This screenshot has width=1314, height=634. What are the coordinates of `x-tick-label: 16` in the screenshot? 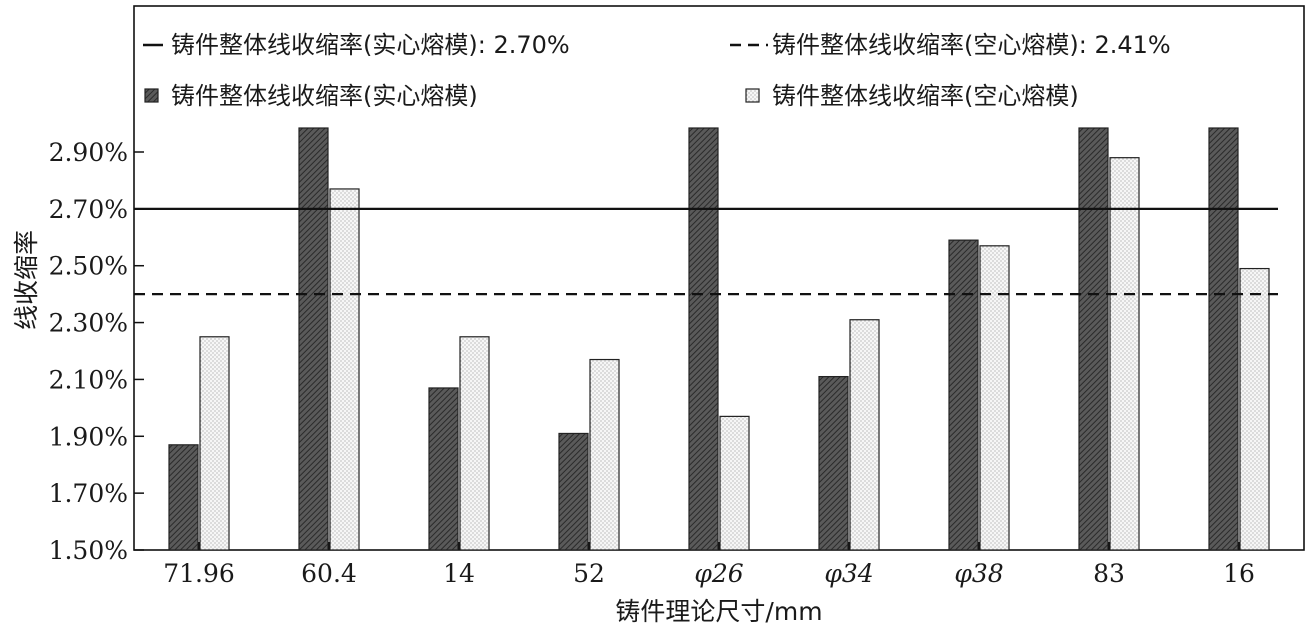 It's located at (1239, 573).